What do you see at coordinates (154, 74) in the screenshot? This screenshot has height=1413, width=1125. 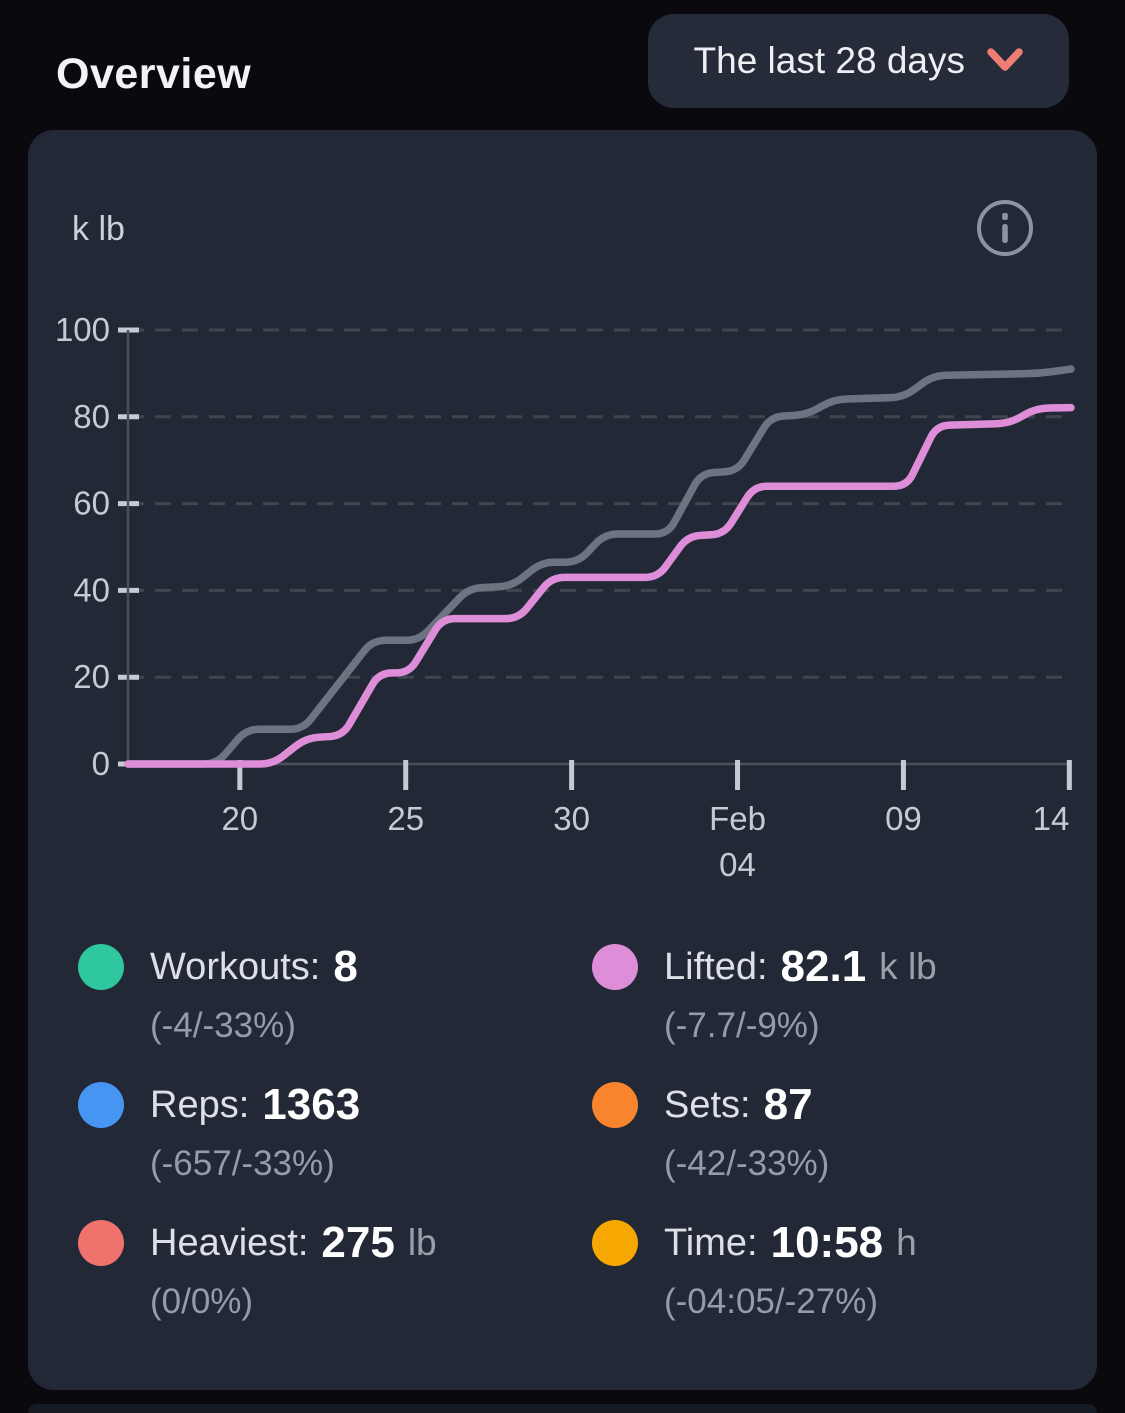 I see `page-title: Overview` at bounding box center [154, 74].